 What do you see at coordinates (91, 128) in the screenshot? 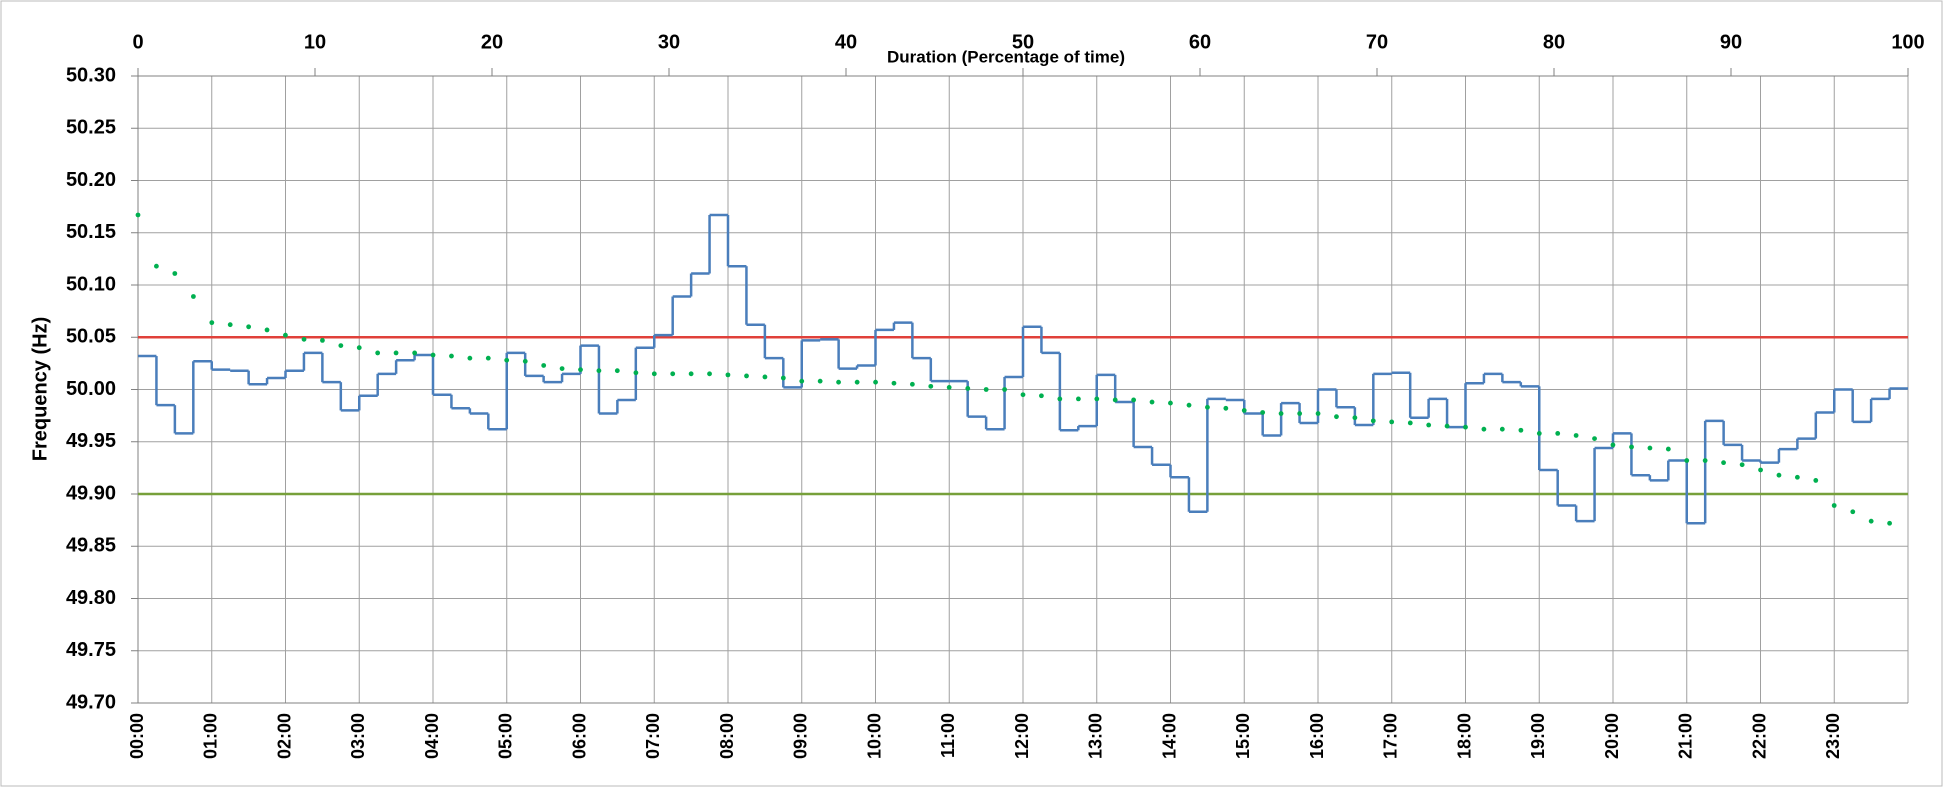
I see `y-tick-label: 50.25` at bounding box center [91, 128].